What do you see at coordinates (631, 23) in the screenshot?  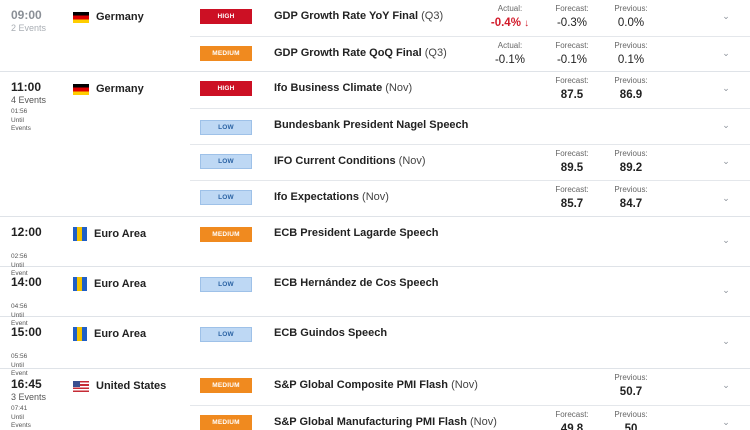 I see `previous-value: 0.0%` at bounding box center [631, 23].